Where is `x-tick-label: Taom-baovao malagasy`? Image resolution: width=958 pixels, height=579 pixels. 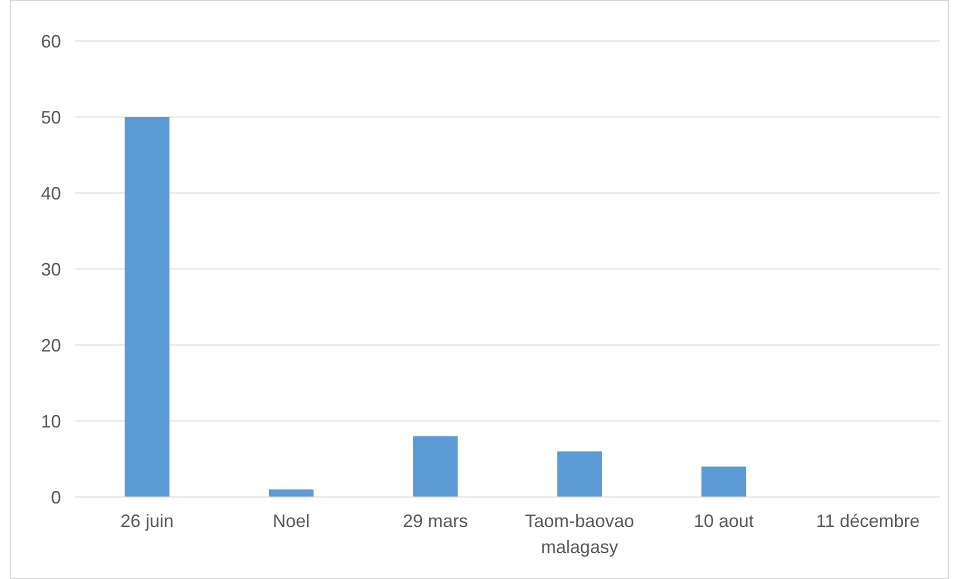
x-tick-label: Taom-baovao malagasy is located at coordinates (579, 534).